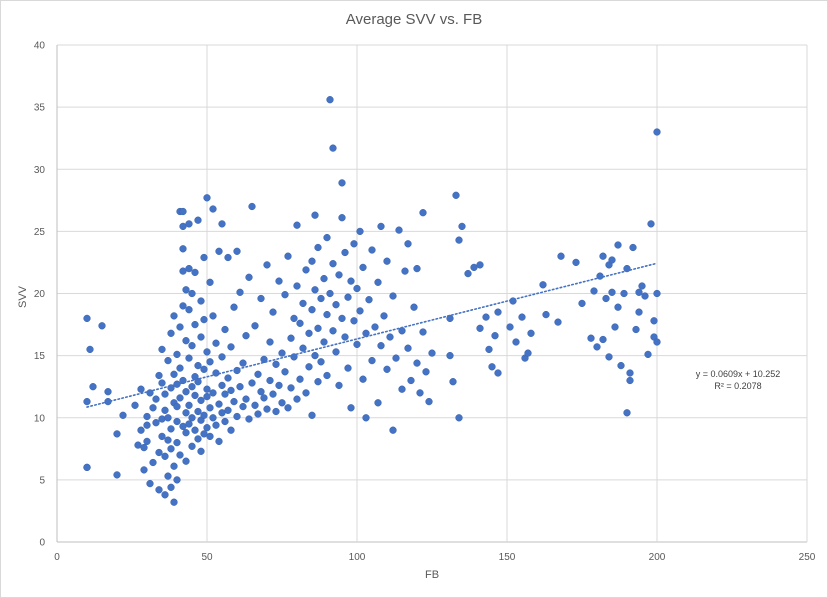 This screenshot has width=828, height=598. I want to click on y-tick-label: 10, so click(40, 418).